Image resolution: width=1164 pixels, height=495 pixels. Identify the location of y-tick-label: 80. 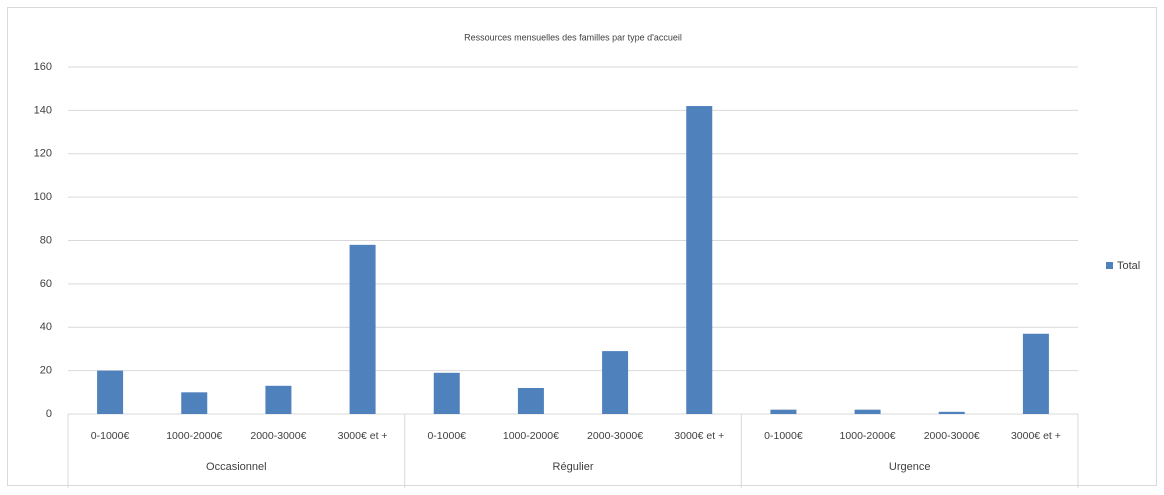
(46, 240).